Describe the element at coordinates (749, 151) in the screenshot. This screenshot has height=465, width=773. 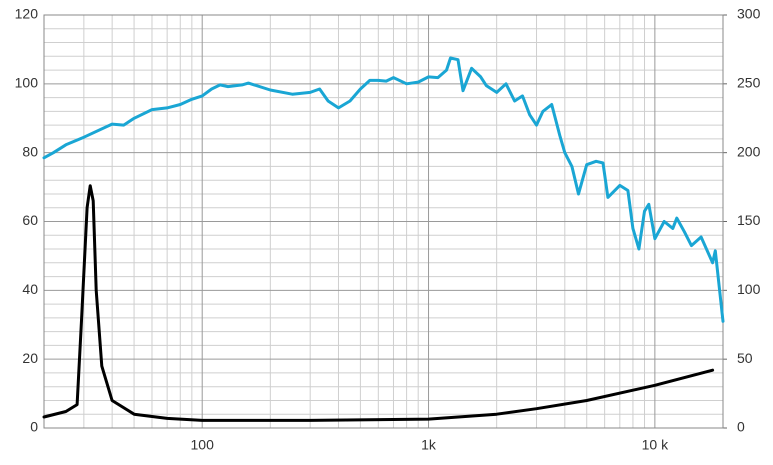
I see `y2-tick-label: 200` at that location.